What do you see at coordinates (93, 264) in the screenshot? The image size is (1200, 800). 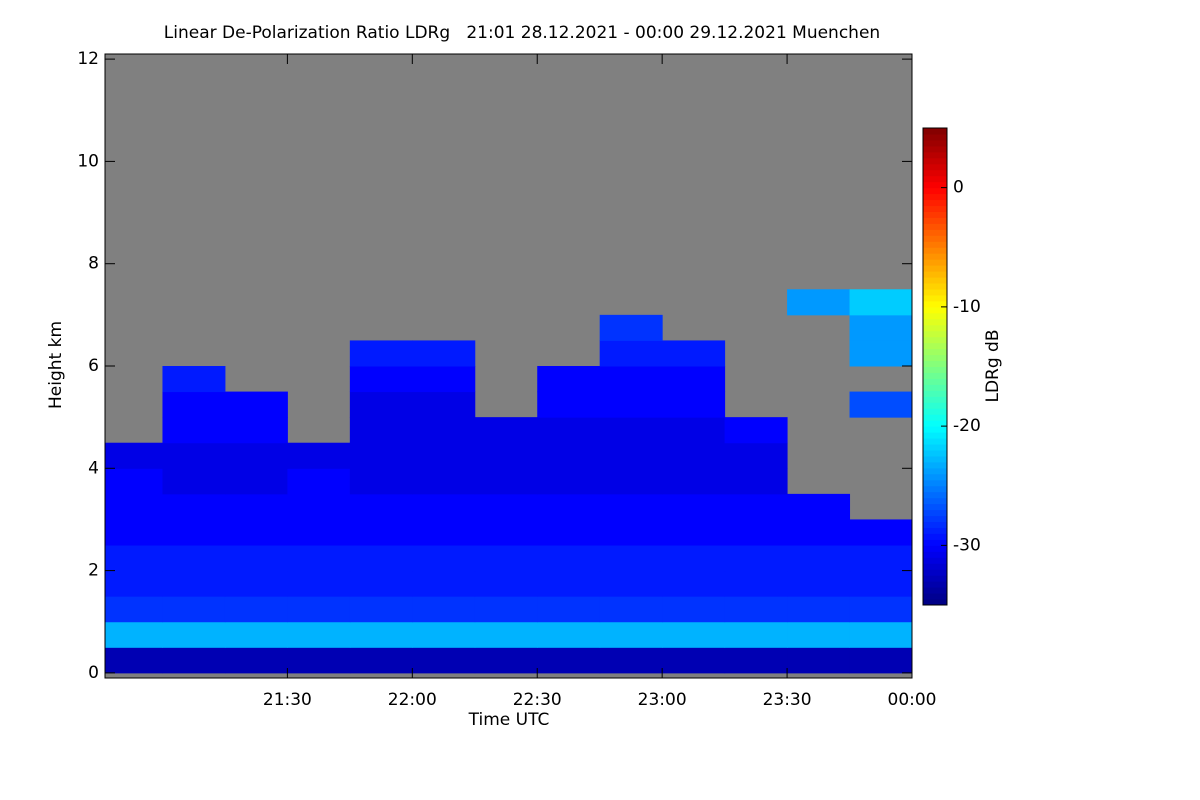 I see `y-tick-label: 8` at bounding box center [93, 264].